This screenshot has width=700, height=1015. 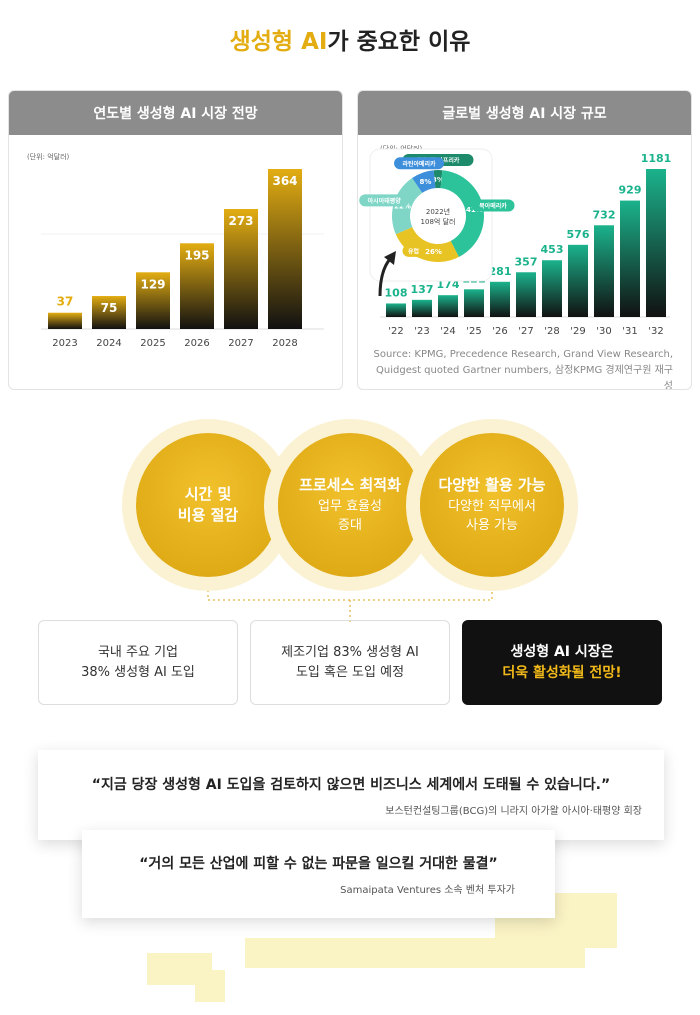 I want to click on x-tick-label: '22, so click(x=395, y=331).